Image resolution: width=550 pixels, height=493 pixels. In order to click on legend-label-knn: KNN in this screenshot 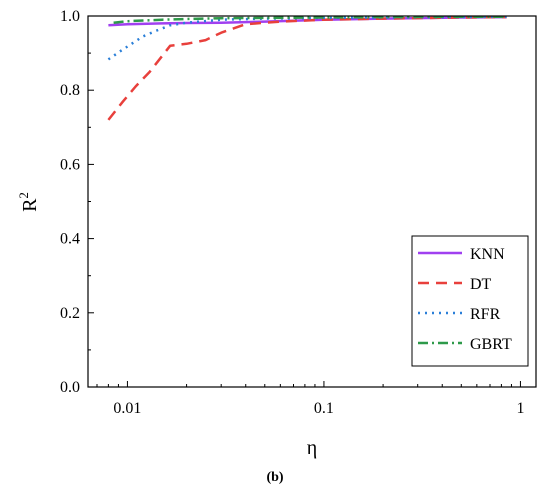, I will do `click(487, 254)`.